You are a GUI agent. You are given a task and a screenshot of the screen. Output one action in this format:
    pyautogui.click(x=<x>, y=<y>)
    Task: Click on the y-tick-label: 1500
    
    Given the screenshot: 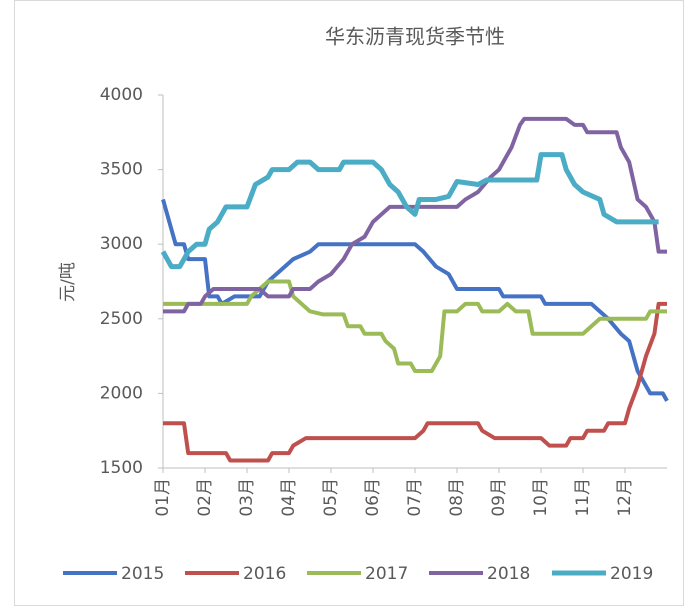 What is the action you would take?
    pyautogui.click(x=121, y=468)
    